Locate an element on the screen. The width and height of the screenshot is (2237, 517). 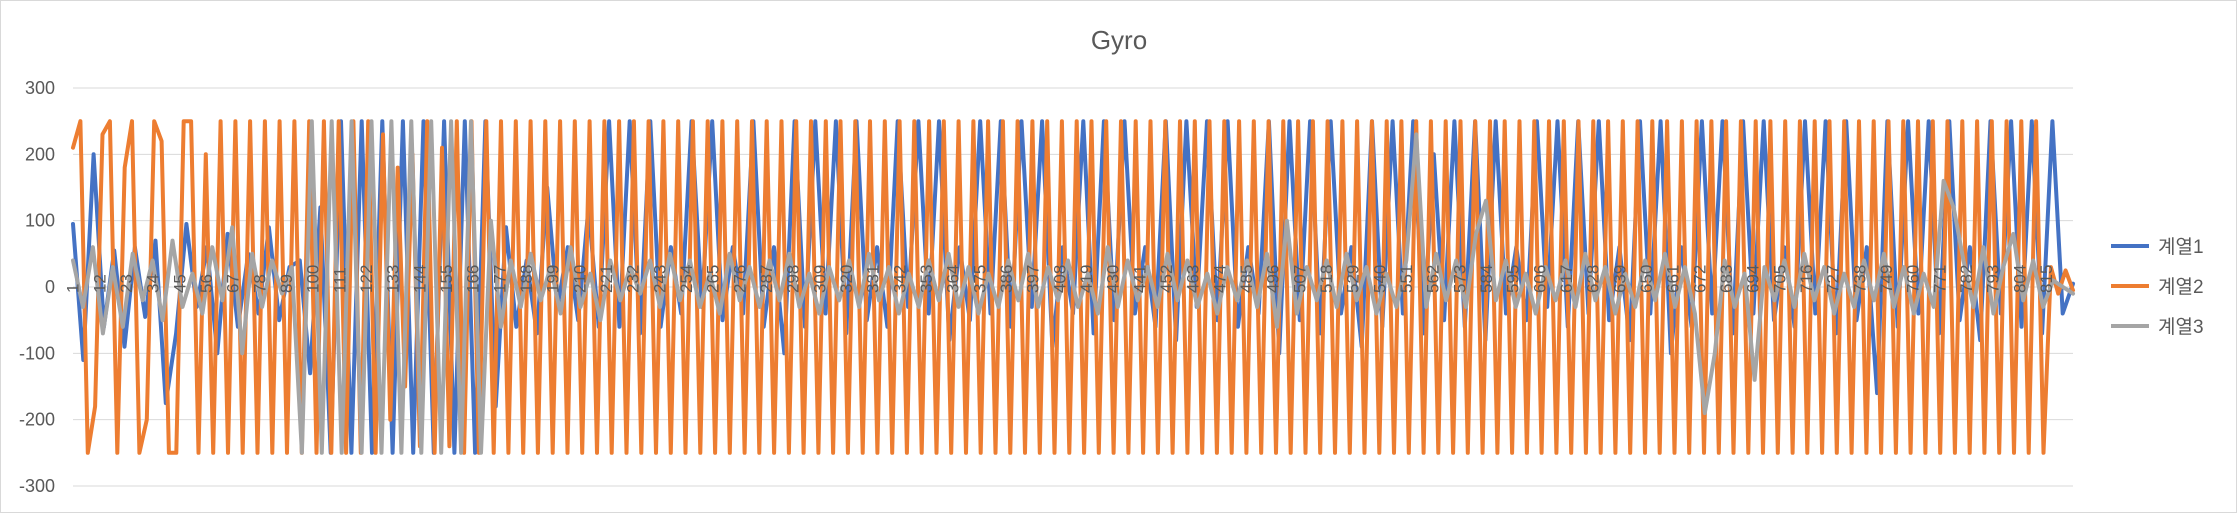
y-tick-label: -100 is located at coordinates (37, 353).